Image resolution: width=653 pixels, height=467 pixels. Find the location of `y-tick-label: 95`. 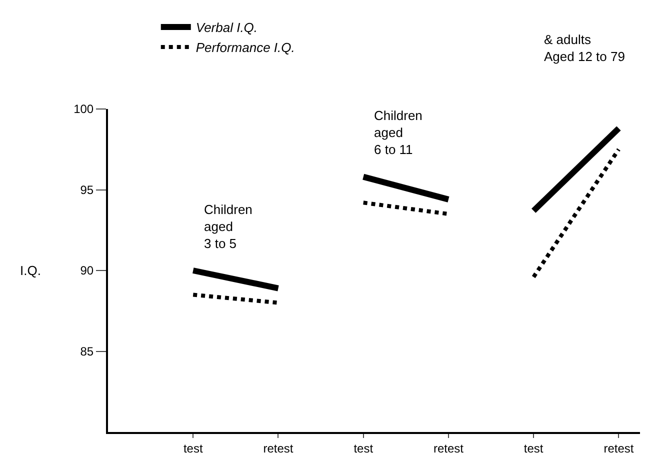

y-tick-label: 95 is located at coordinates (87, 189).